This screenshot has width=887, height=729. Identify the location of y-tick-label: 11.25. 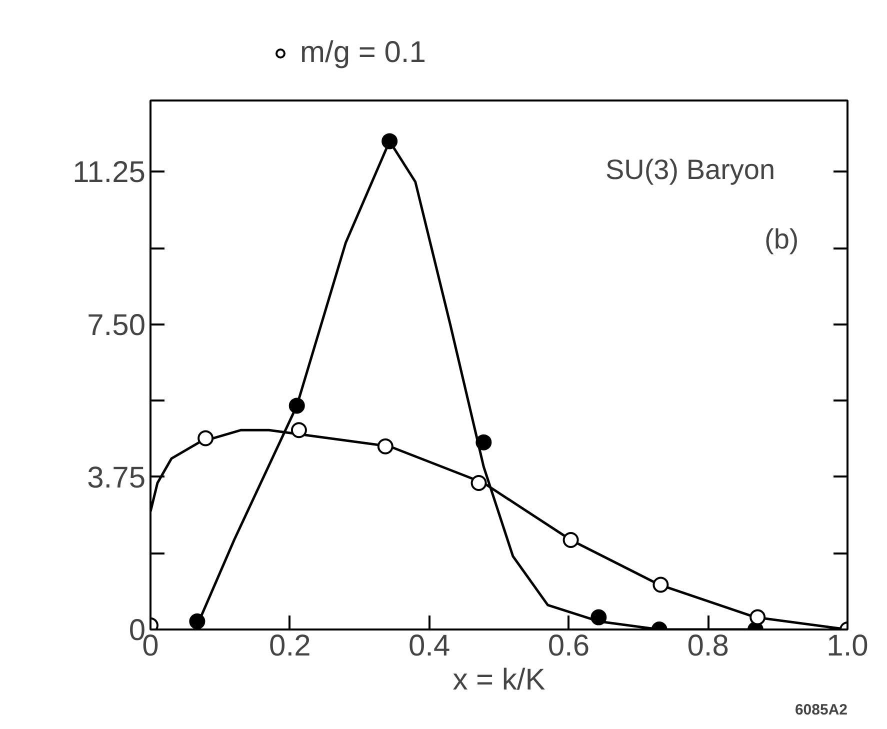
(109, 173).